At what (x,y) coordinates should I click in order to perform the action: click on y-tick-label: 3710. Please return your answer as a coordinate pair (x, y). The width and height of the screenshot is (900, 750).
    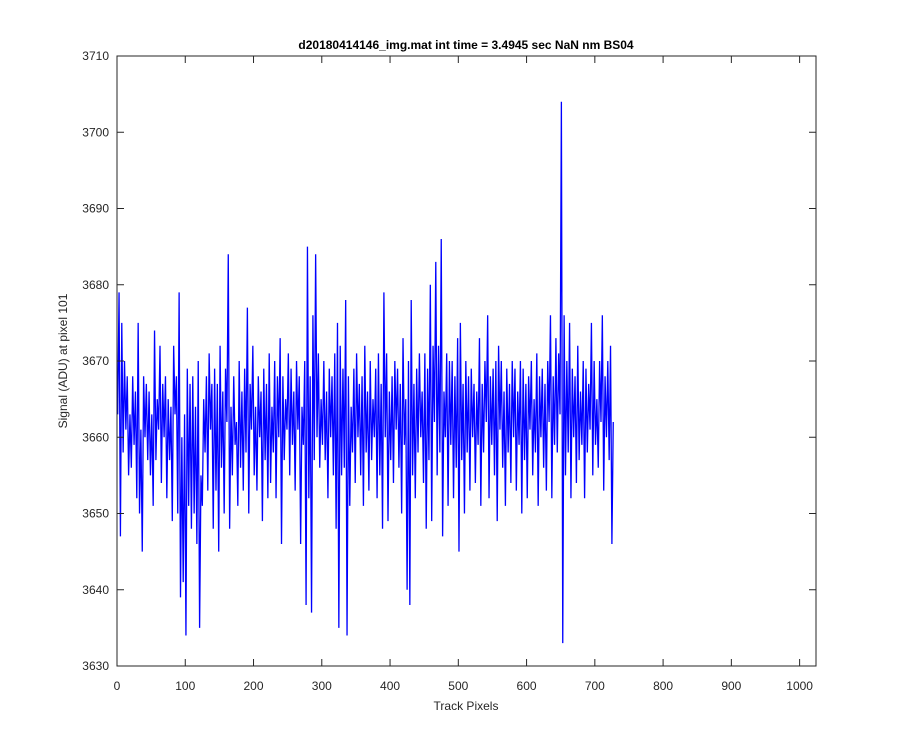
    Looking at the image, I should click on (95, 56).